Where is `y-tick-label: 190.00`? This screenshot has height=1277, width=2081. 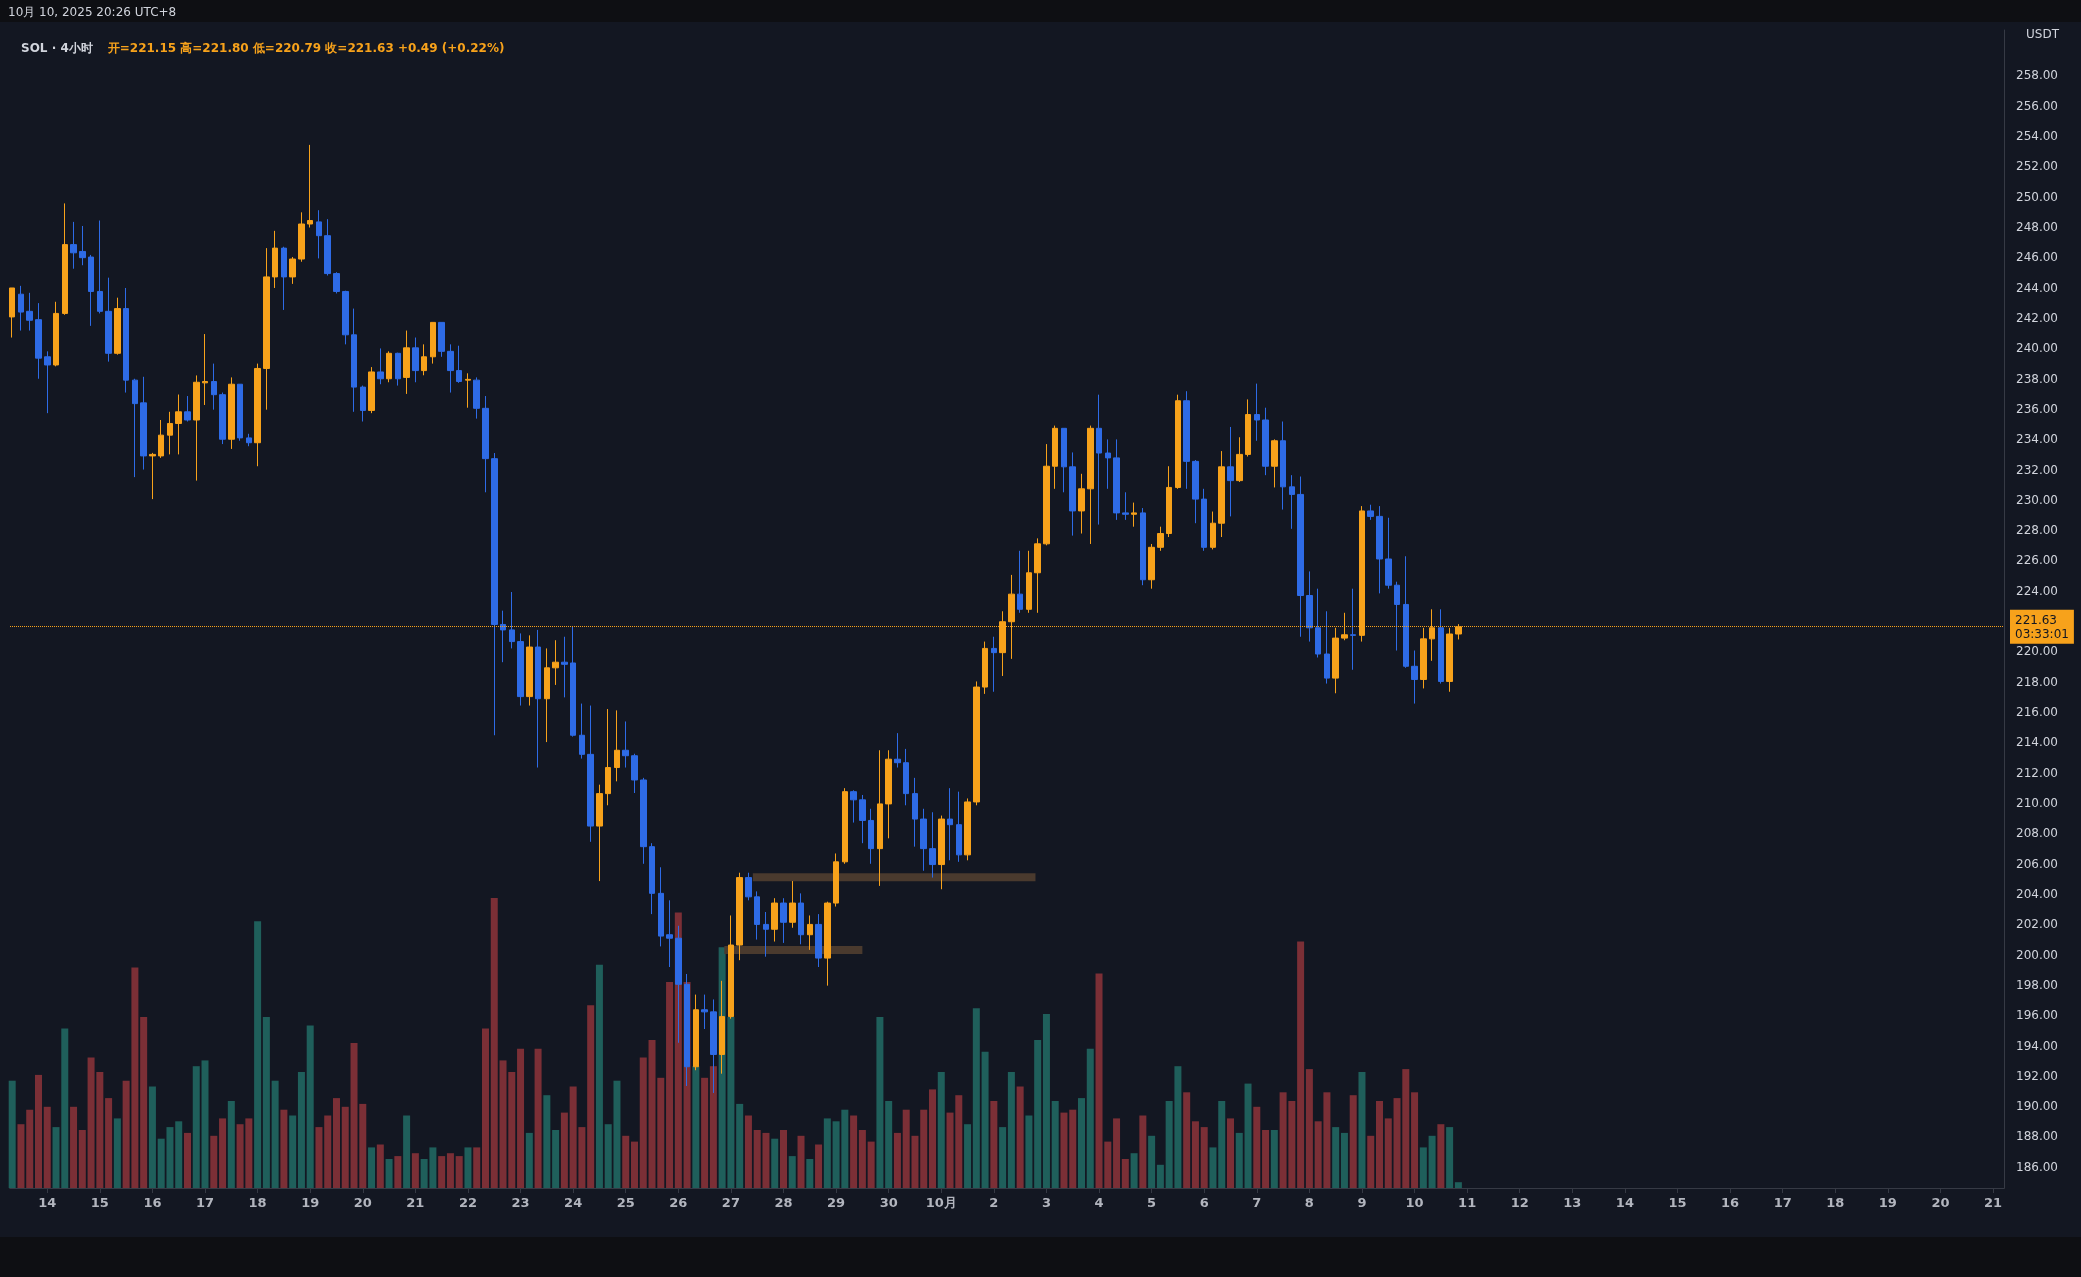 y-tick-label: 190.00 is located at coordinates (2037, 1106).